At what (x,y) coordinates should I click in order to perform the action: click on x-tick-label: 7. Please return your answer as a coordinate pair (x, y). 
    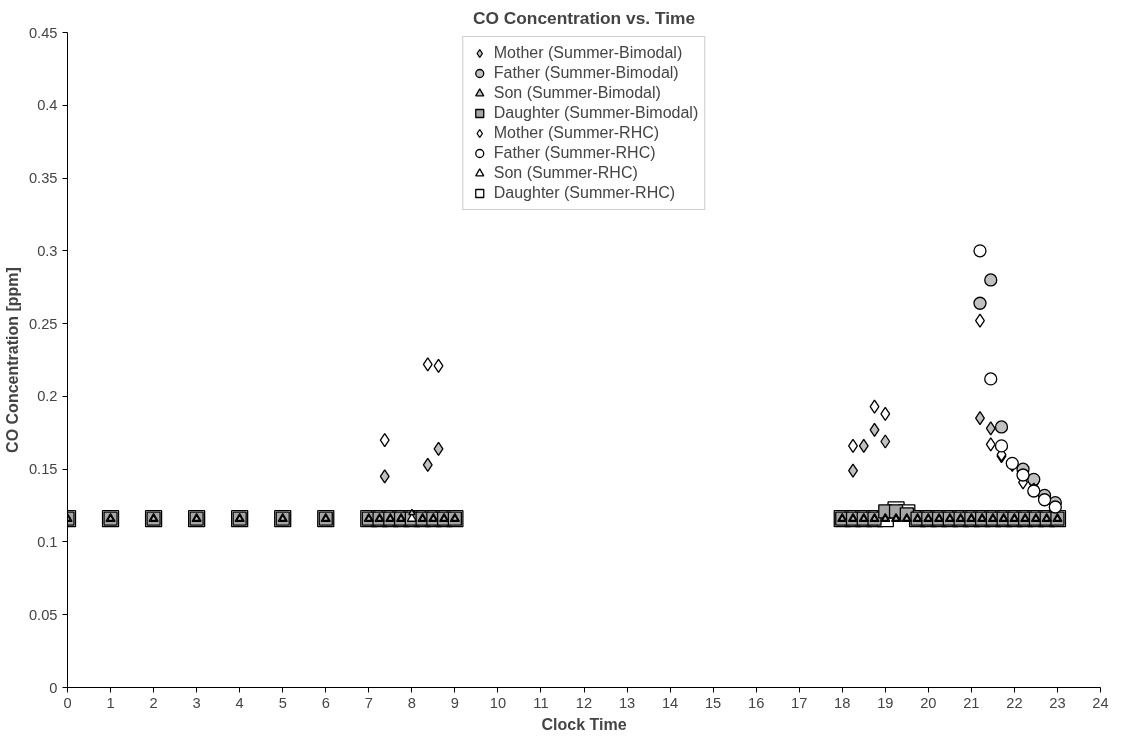
    Looking at the image, I should click on (368, 702).